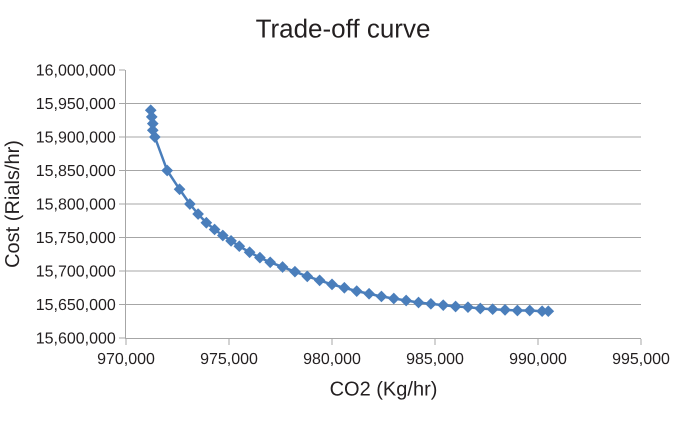 The width and height of the screenshot is (686, 433). I want to click on y-tick-label: 15,700,000, so click(76, 272).